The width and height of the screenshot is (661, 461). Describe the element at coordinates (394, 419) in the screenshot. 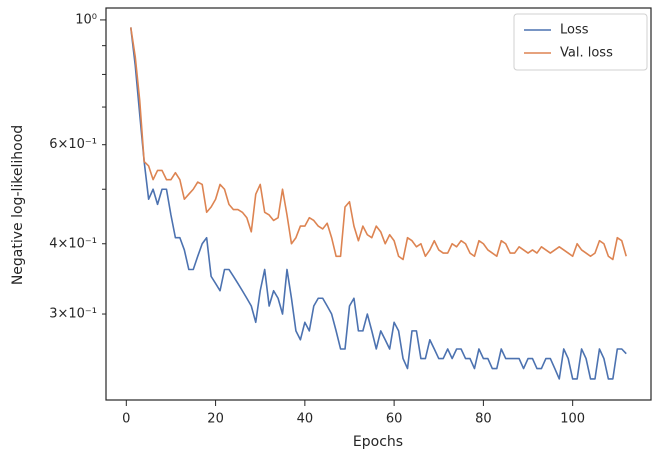

I see `x-tick-label: 60` at that location.